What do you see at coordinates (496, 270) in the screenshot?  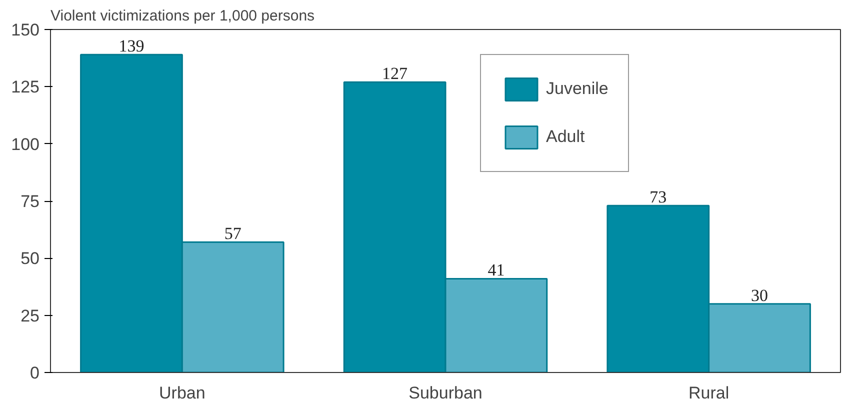 I see `data-label: 41` at bounding box center [496, 270].